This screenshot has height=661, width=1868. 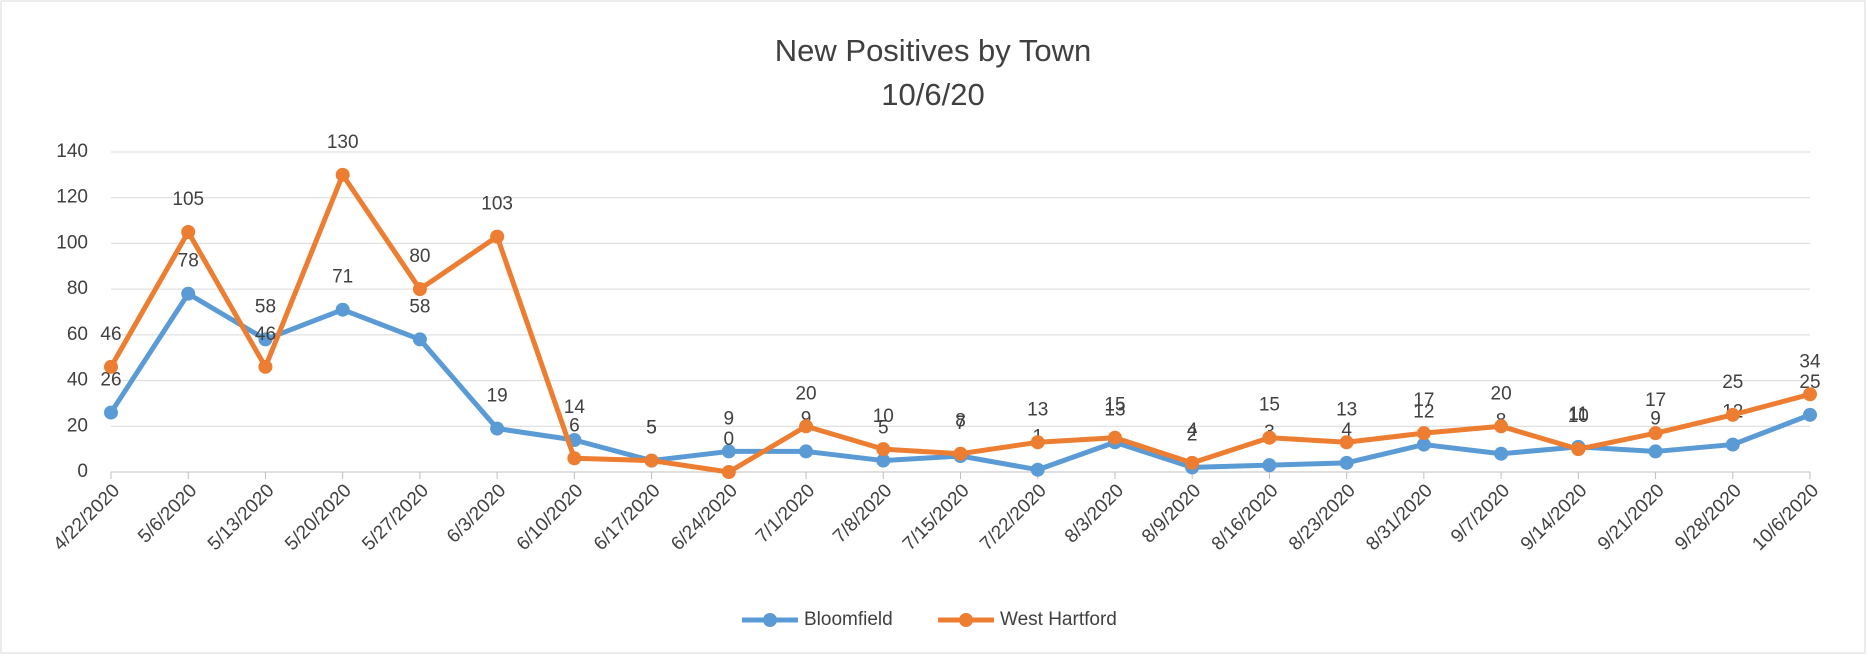 I want to click on data-label: 103, so click(x=497, y=204).